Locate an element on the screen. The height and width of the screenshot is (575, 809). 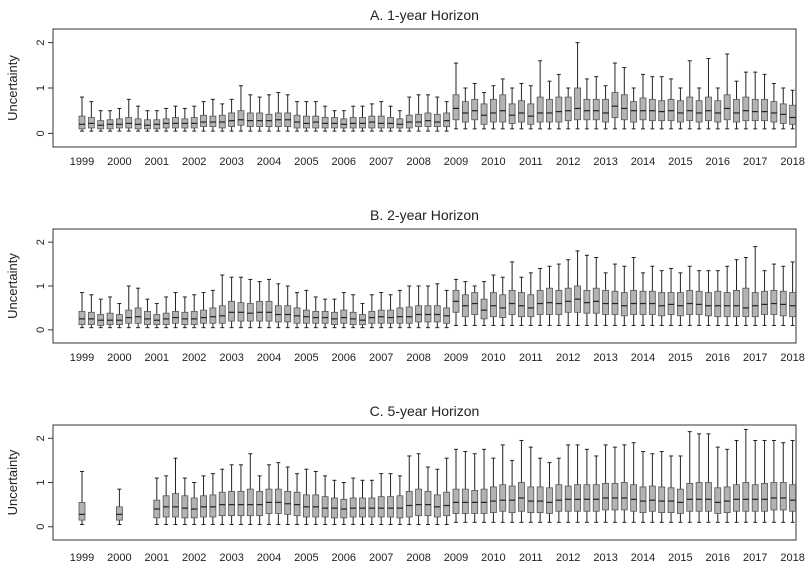
y-tick-label: 2 is located at coordinates (41, 242).